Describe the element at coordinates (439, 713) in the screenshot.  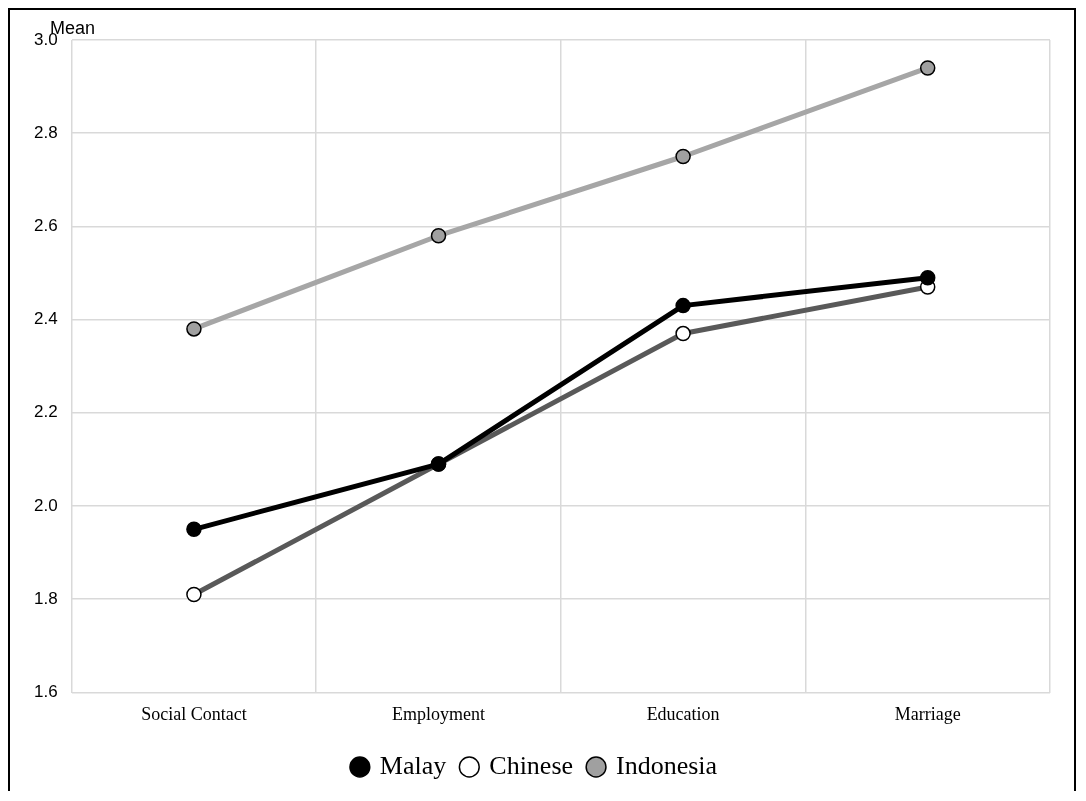
I see `x-tick-label: Employment` at that location.